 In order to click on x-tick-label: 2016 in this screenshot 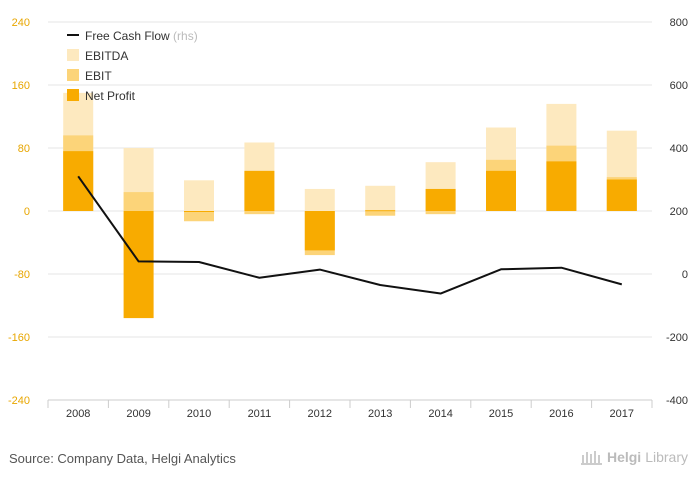, I will do `click(561, 414)`.